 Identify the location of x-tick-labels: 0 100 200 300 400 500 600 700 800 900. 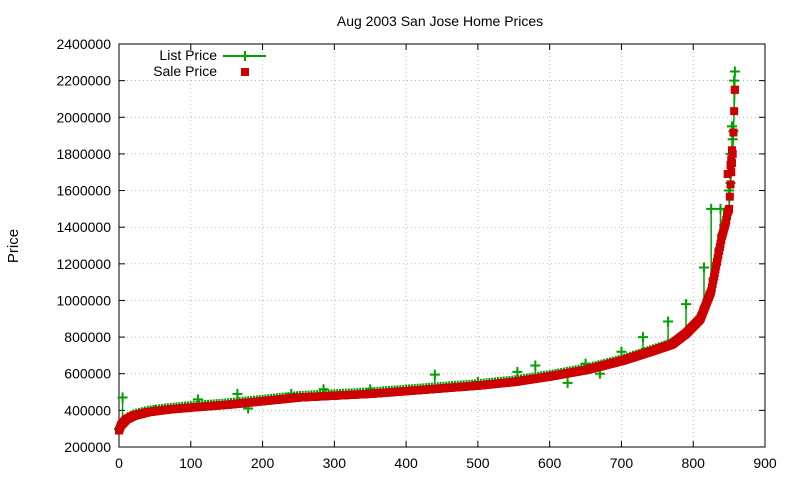
(446, 463).